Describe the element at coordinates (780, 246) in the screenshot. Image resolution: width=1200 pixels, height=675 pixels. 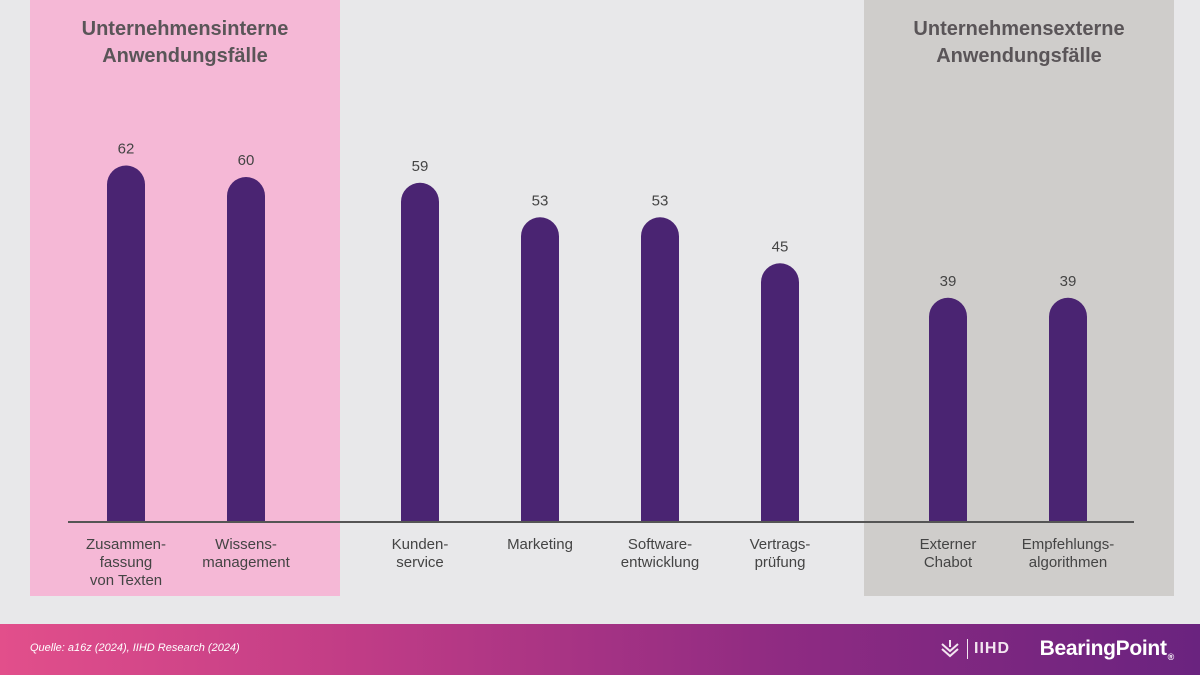
I see `bar-value-label: 45` at that location.